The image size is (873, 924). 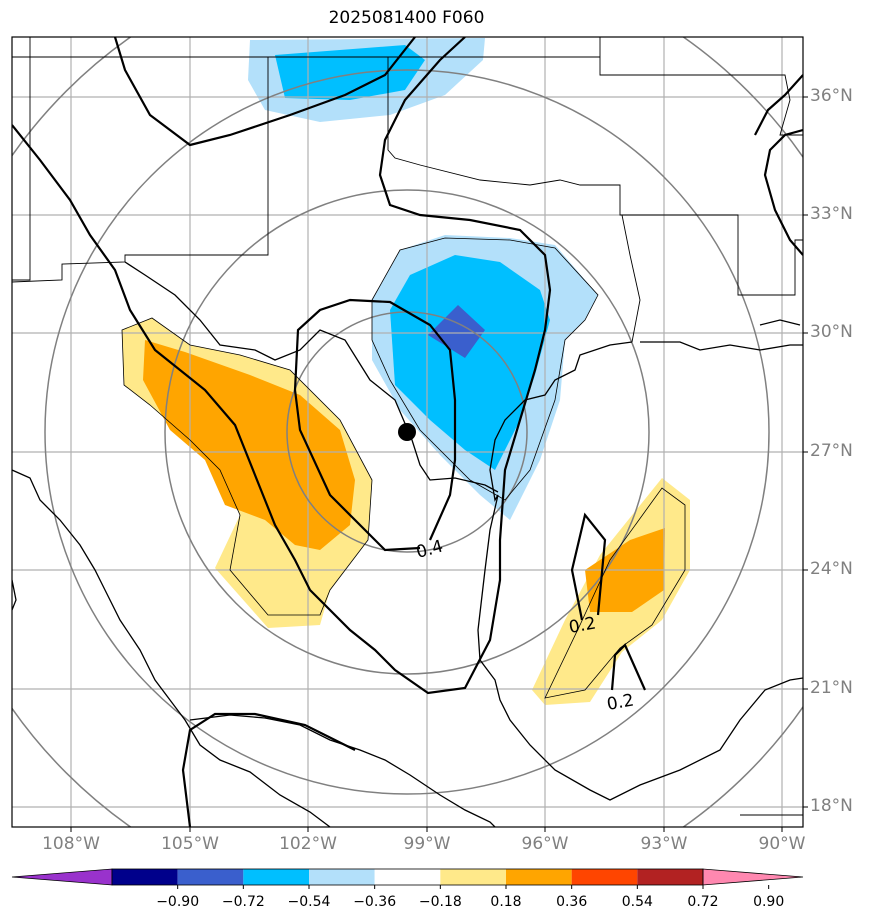 I want to click on colorbar, so click(x=407, y=878).